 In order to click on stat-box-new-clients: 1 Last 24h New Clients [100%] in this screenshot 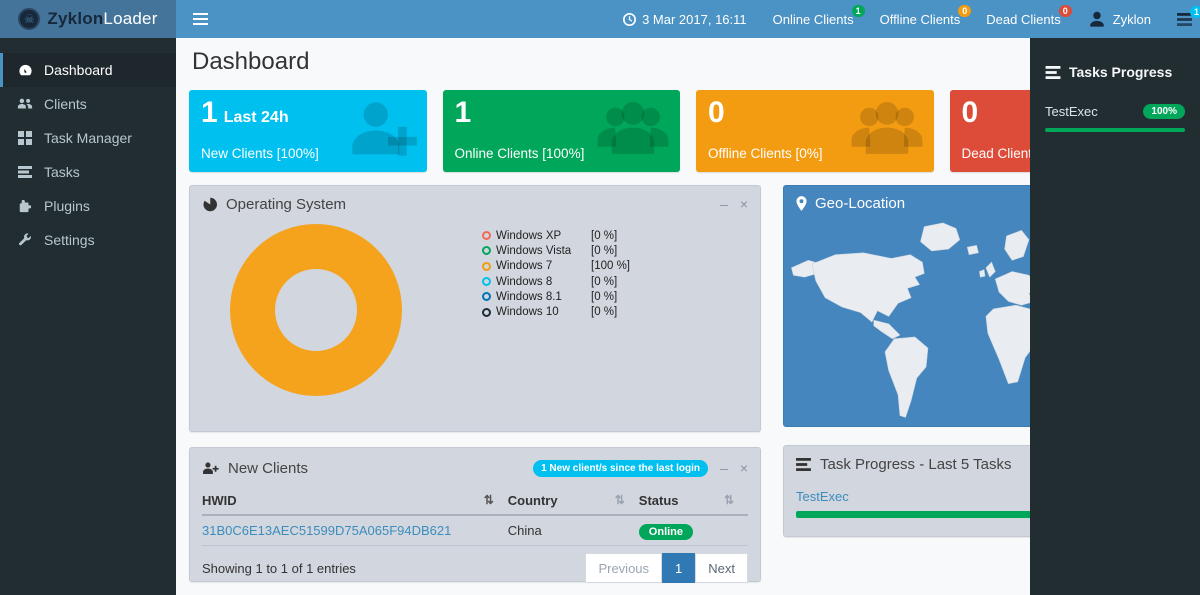, I will do `click(308, 131)`.